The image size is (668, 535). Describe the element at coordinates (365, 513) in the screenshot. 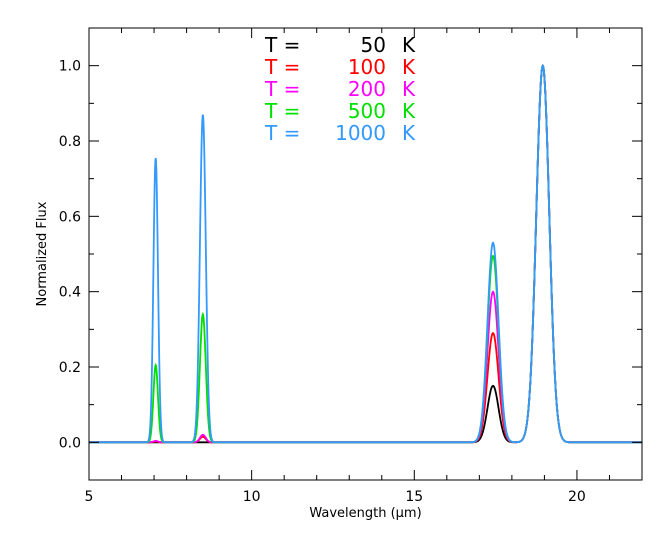

I see `x-axis-label: Wavelength (μm)` at that location.